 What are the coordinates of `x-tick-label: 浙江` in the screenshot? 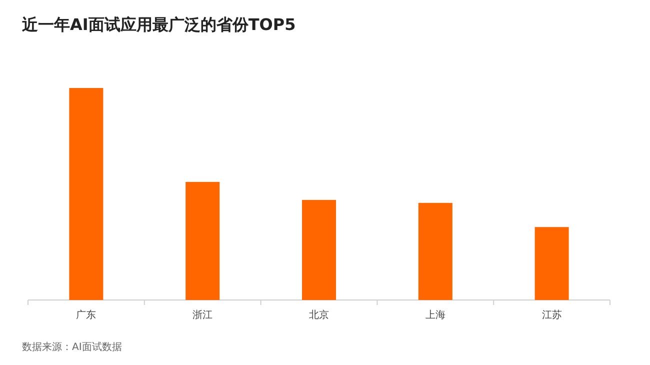 It's located at (202, 315).